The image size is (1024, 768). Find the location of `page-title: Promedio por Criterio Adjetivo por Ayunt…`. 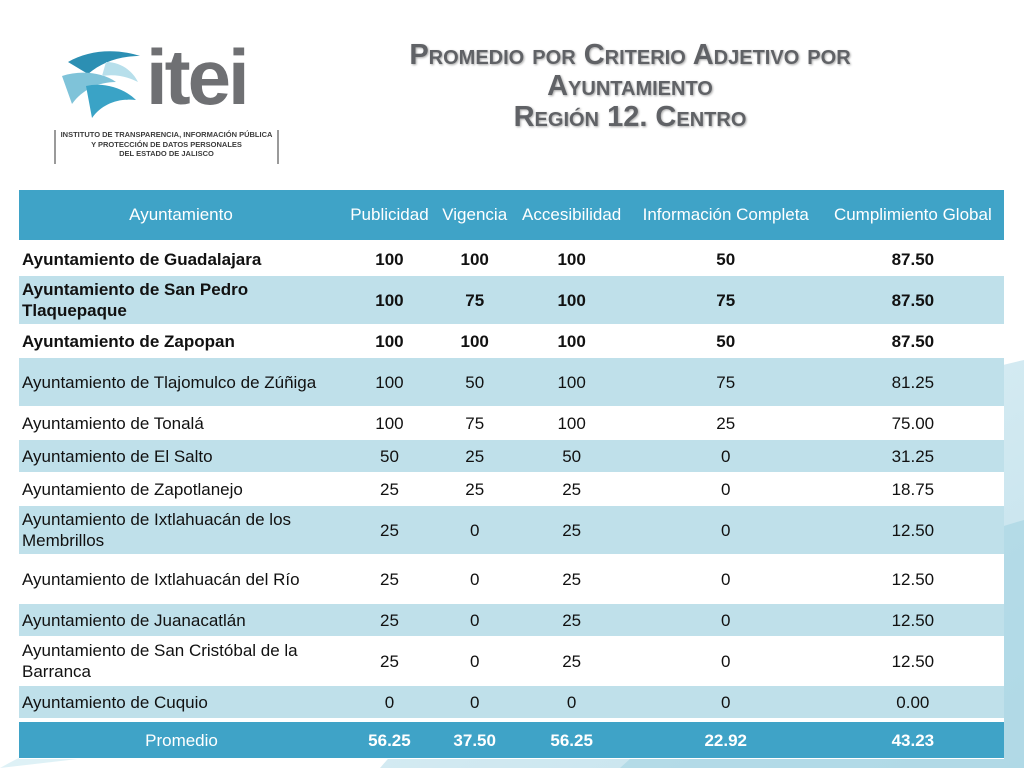

page-title: Promedio por Criterio Adjetivo por Ayunt… is located at coordinates (630, 86).